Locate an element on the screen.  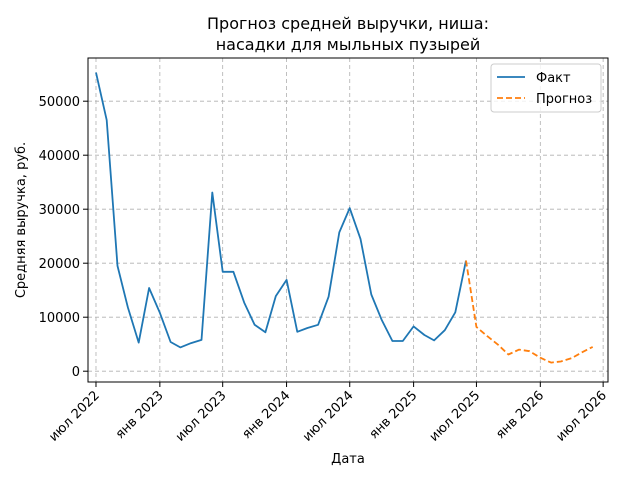
x-tick-label: янв 2024 is located at coordinates (267, 415).